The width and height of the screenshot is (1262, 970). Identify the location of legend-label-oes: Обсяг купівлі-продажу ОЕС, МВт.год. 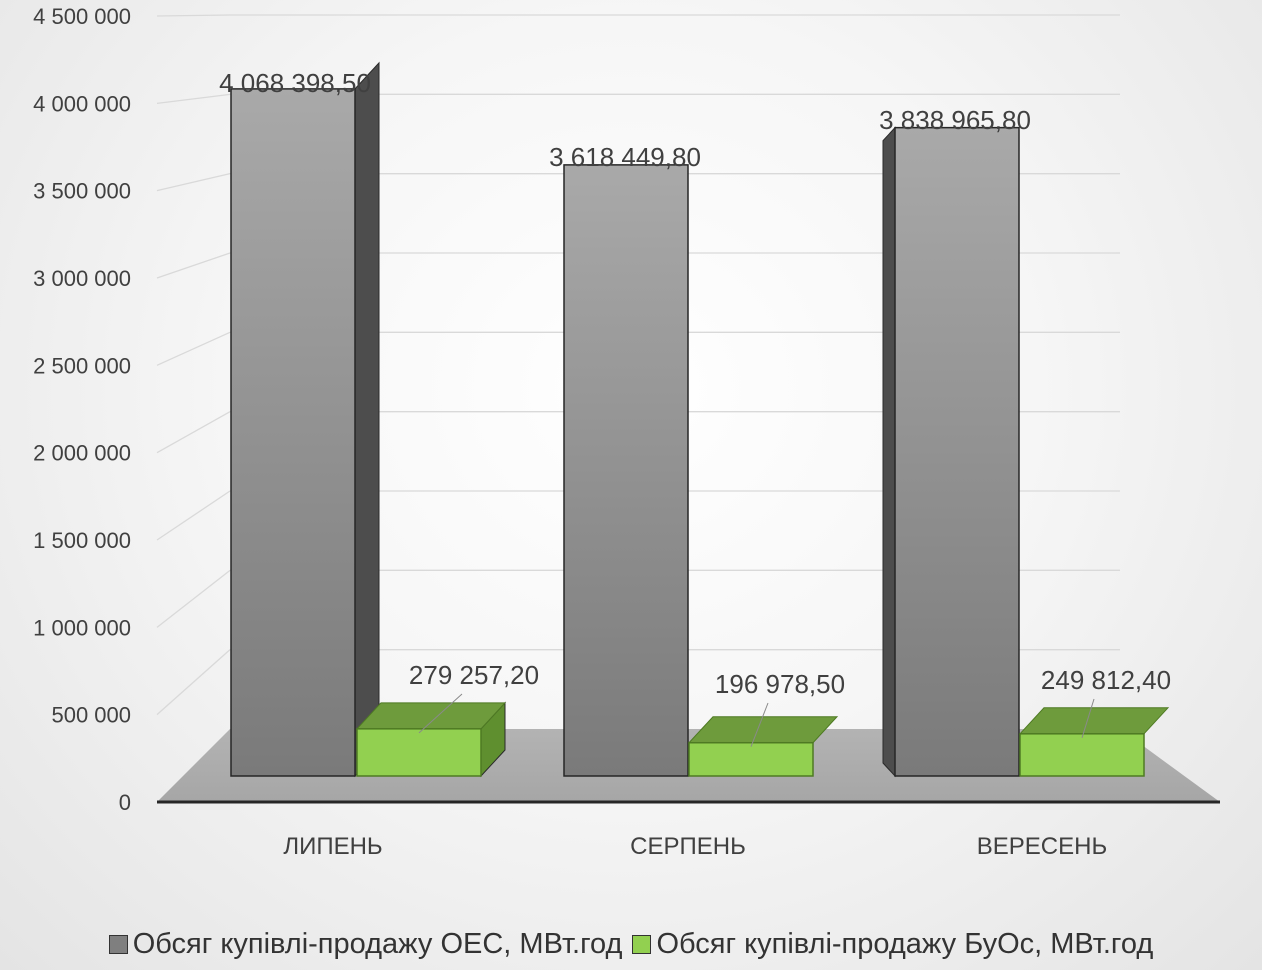
(377, 944).